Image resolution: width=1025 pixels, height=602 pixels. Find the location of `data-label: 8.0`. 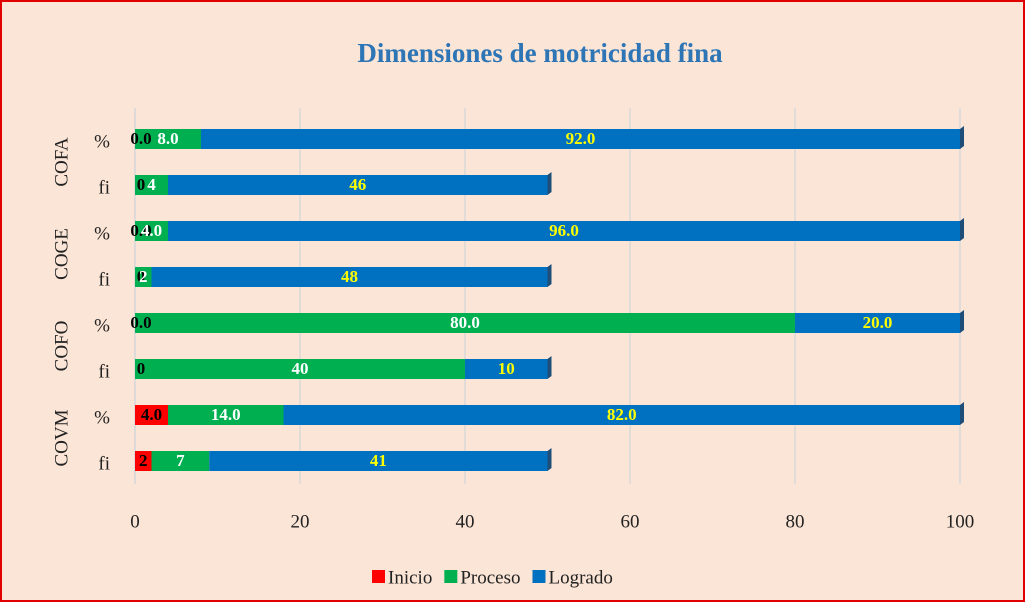

data-label: 8.0 is located at coordinates (167, 138).